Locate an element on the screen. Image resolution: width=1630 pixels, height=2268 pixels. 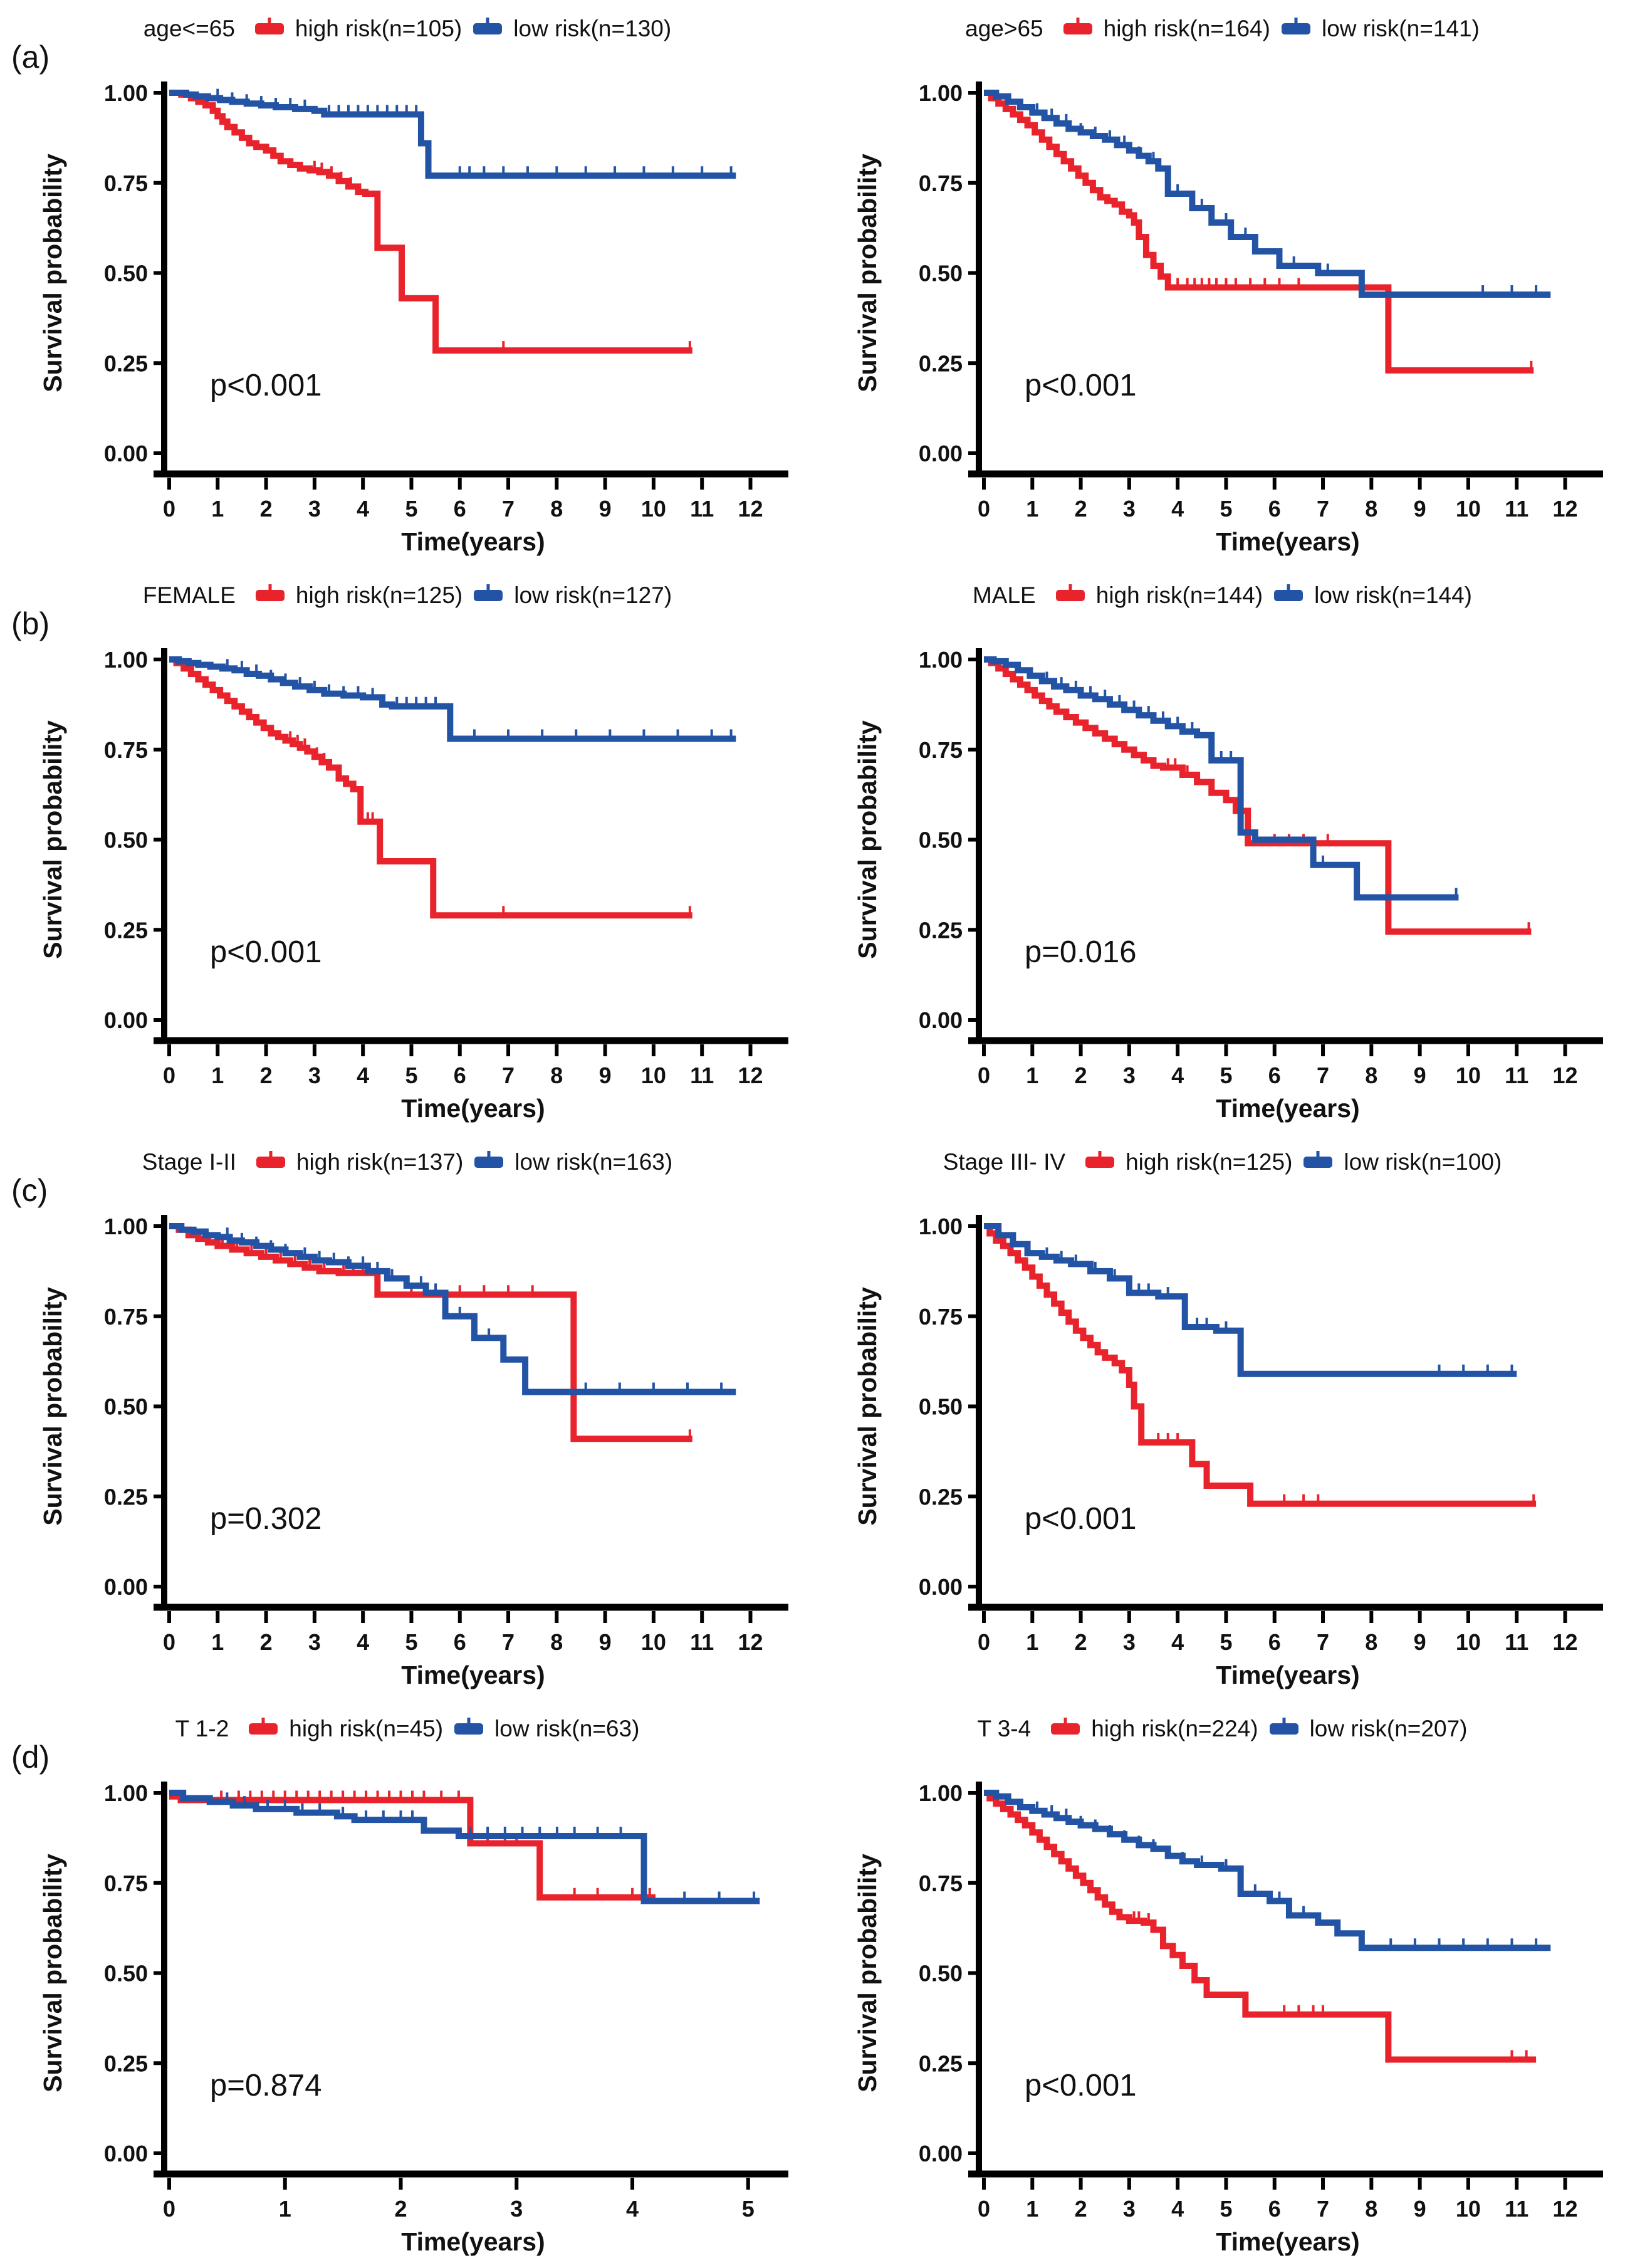
legend-group-label: T 1-2 is located at coordinates (202, 1729).